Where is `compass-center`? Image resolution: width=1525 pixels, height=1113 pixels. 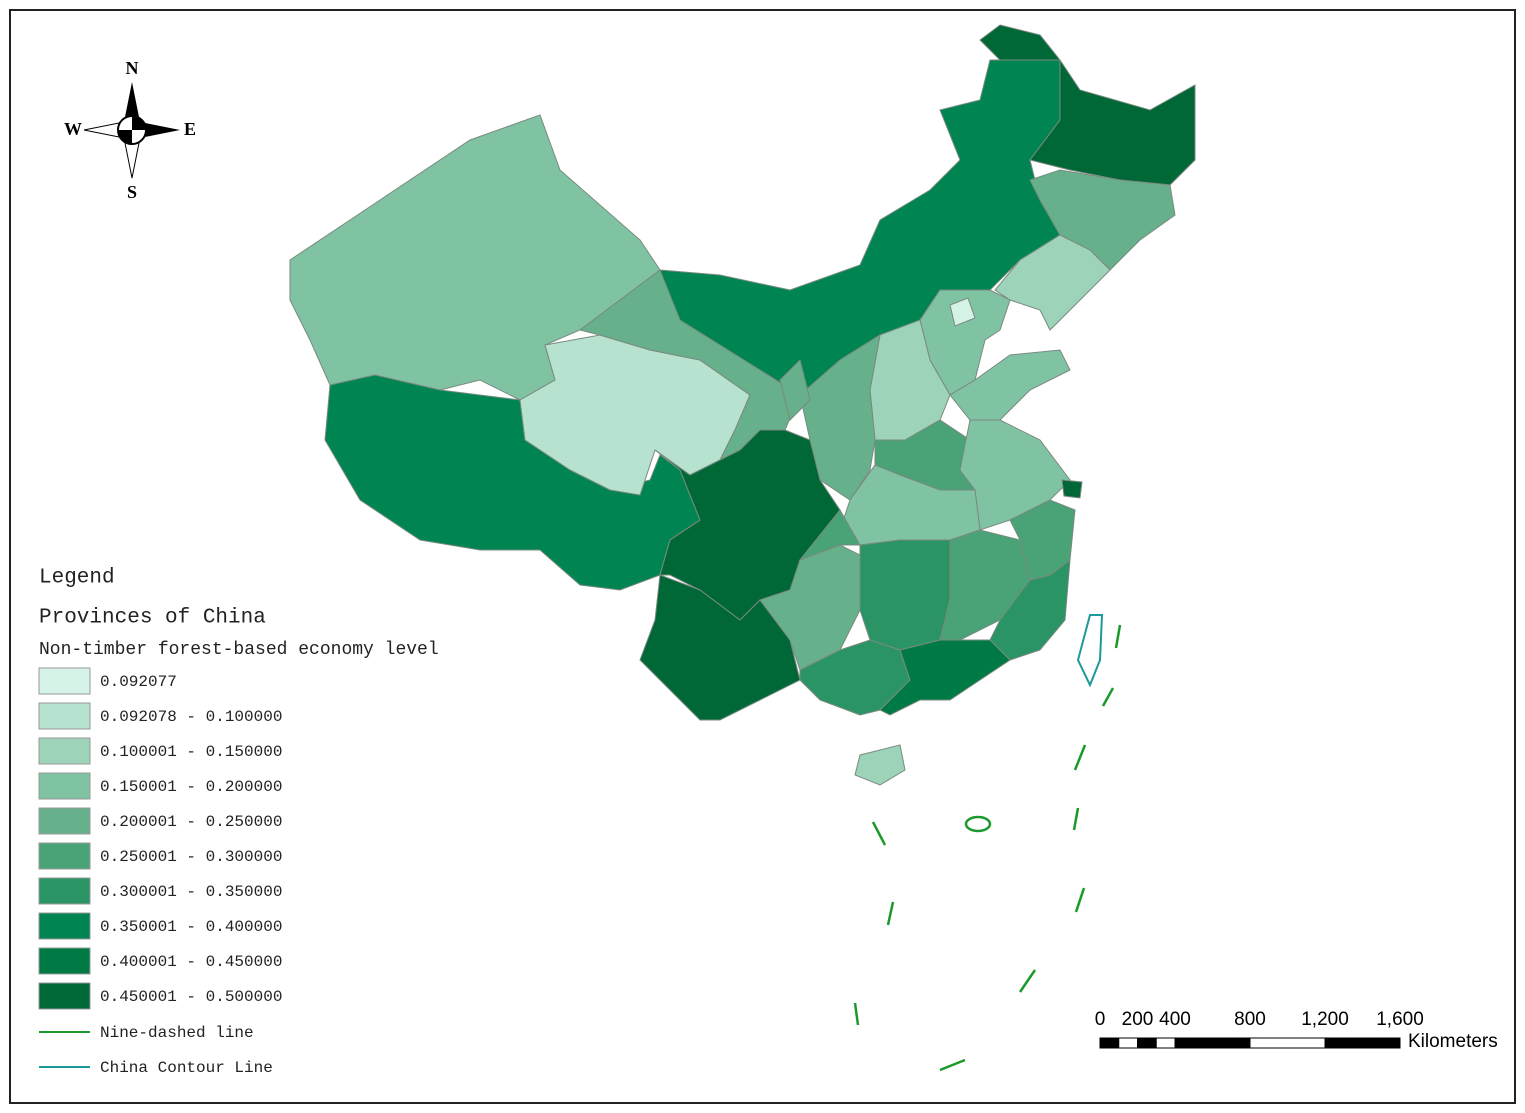
compass-center is located at coordinates (132, 130).